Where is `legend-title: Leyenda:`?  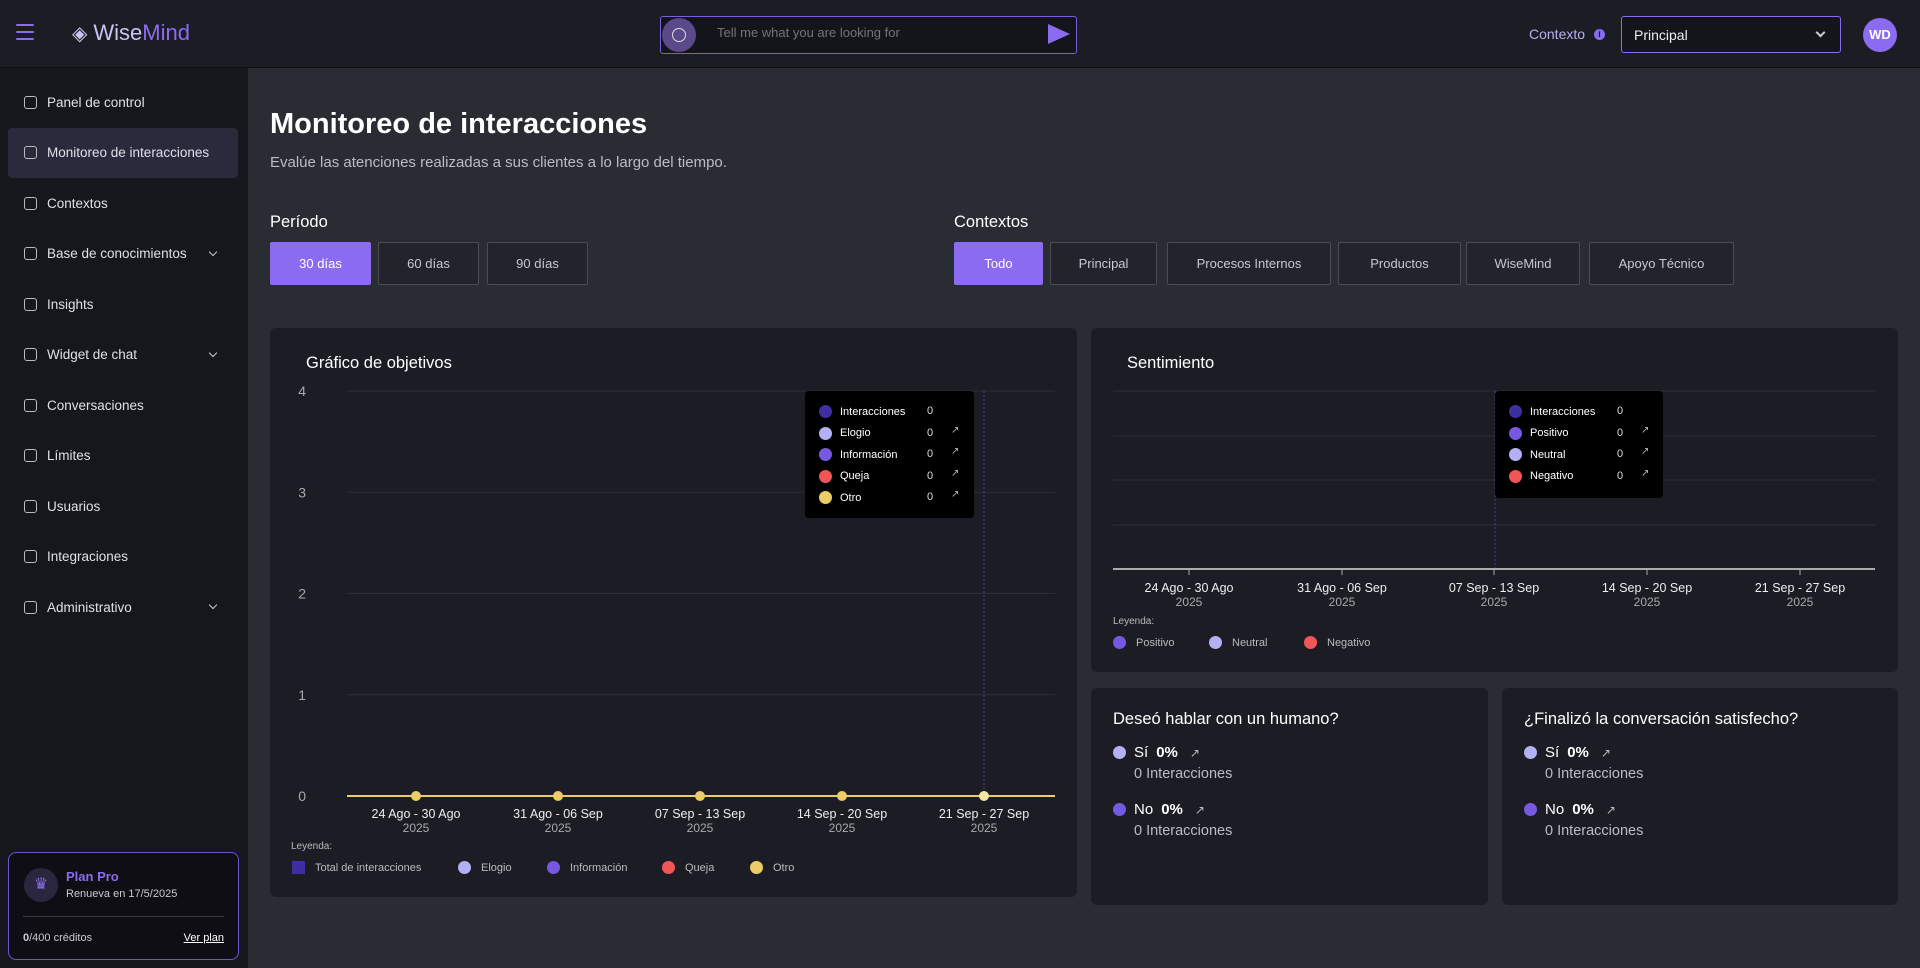 legend-title: Leyenda: is located at coordinates (312, 846).